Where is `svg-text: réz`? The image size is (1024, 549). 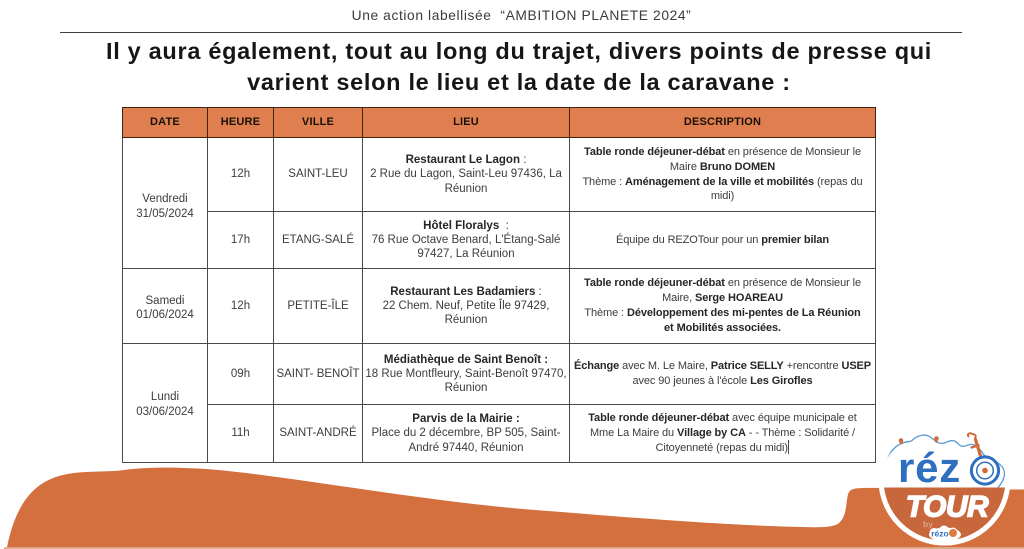
svg-text: réz is located at coordinates (929, 467).